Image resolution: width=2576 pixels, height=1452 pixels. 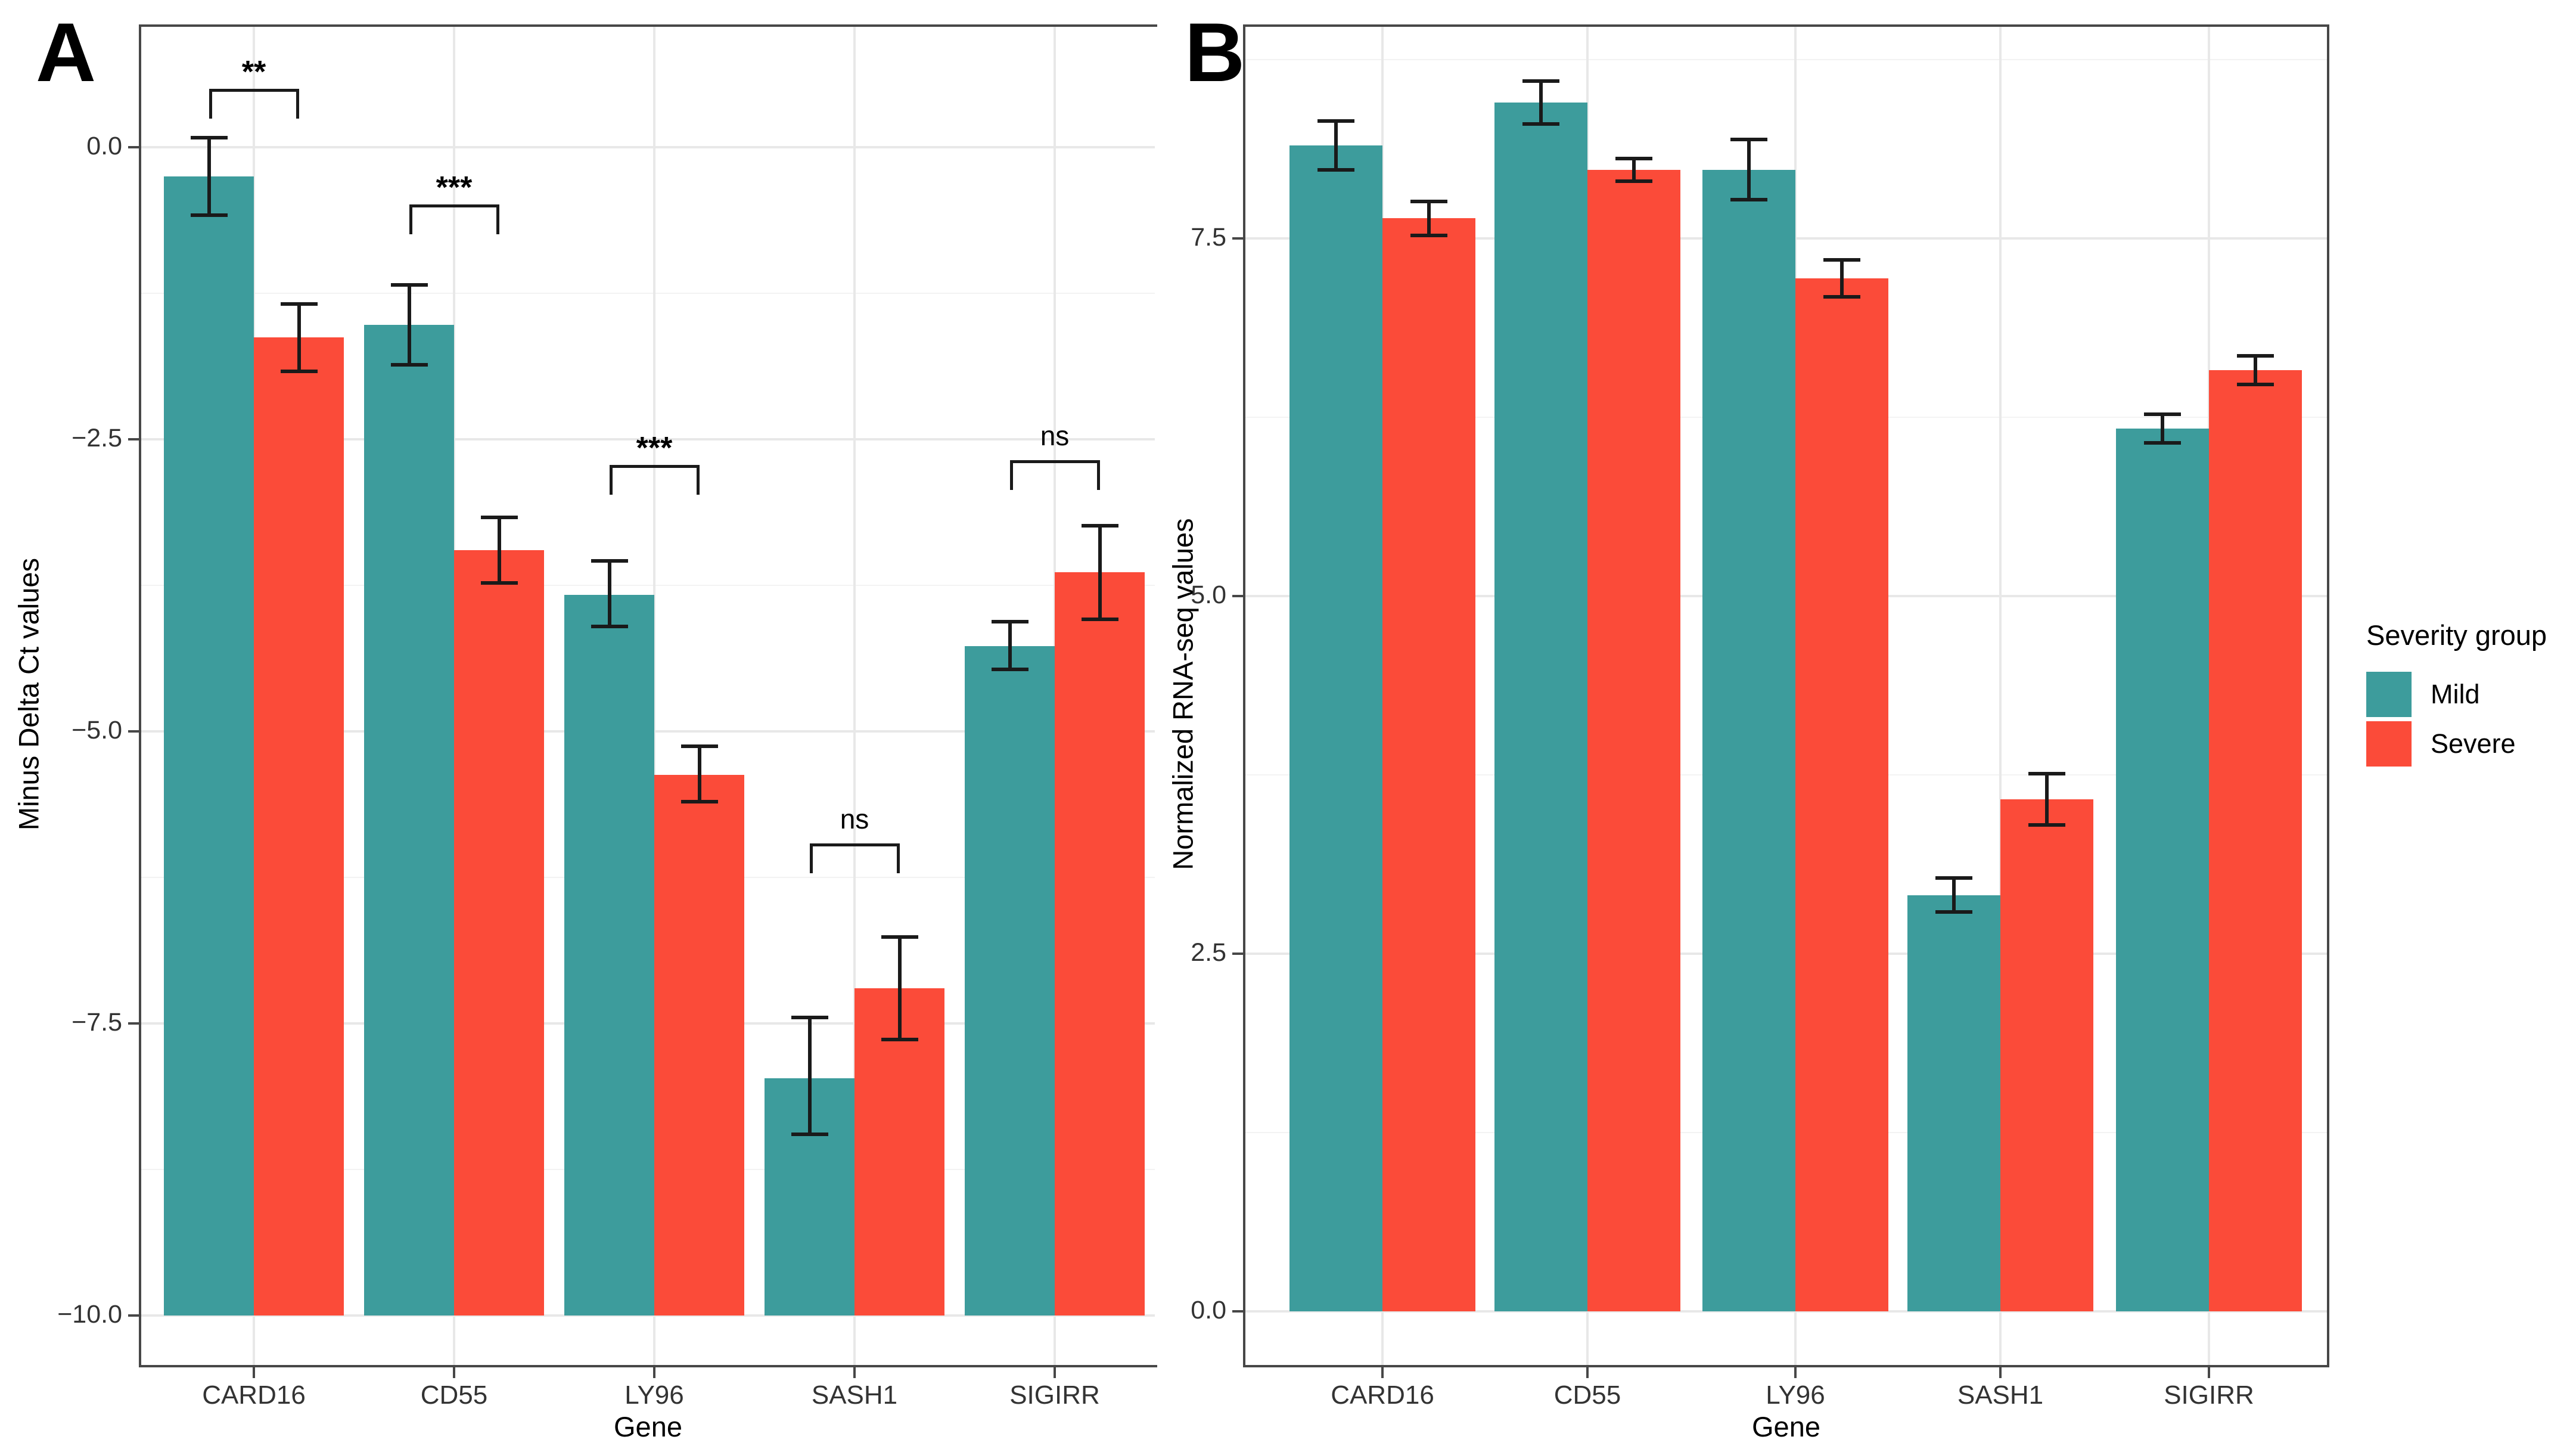 I want to click on bar-severe-LY96, so click(x=1842, y=794).